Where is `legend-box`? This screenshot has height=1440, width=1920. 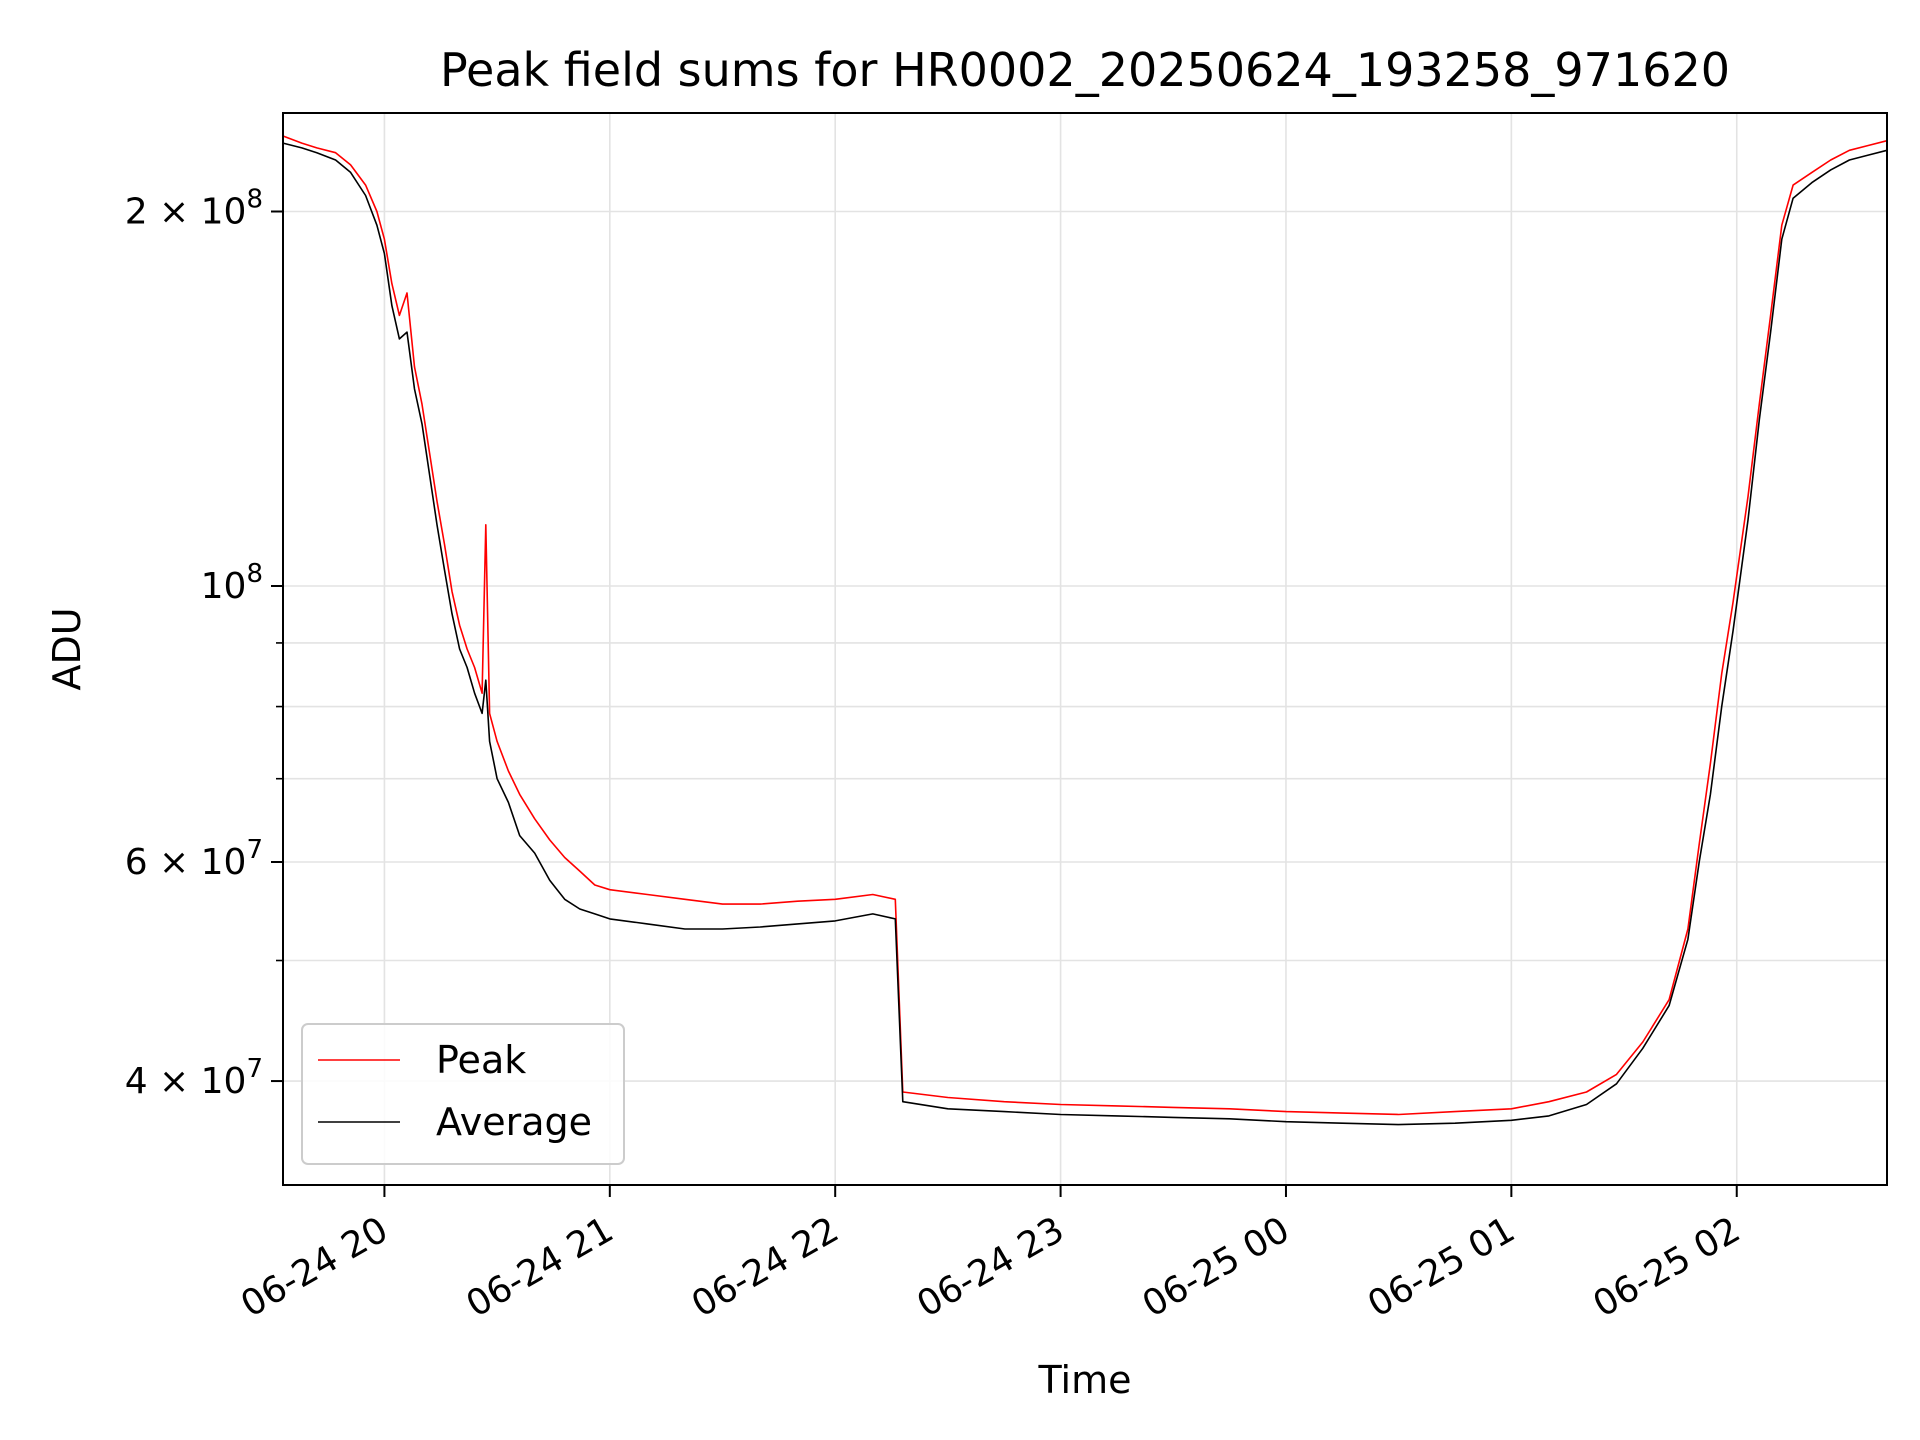 legend-box is located at coordinates (463, 1094).